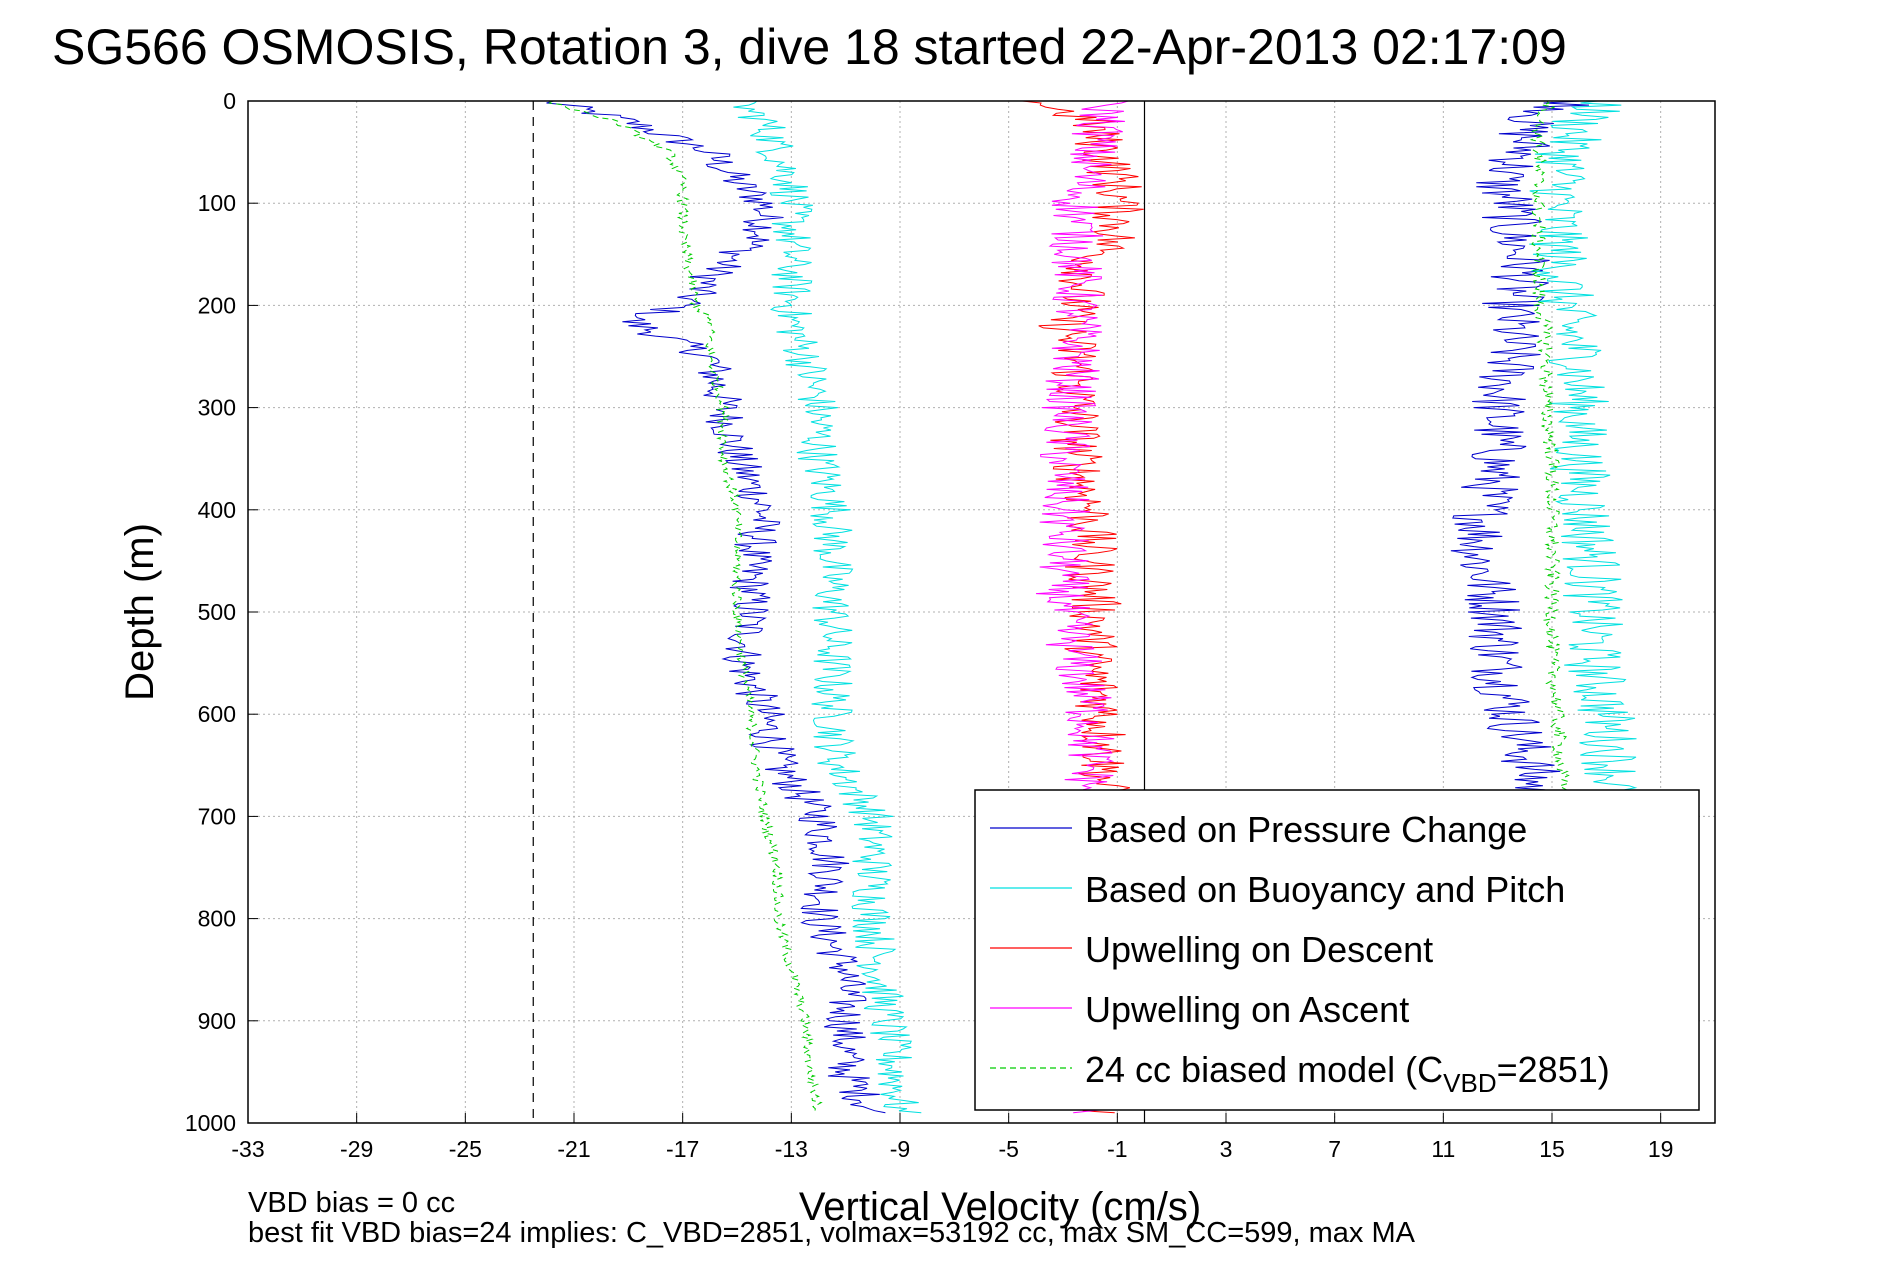  What do you see at coordinates (217, 1021) in the screenshot?
I see `y-tick-label: 900` at bounding box center [217, 1021].